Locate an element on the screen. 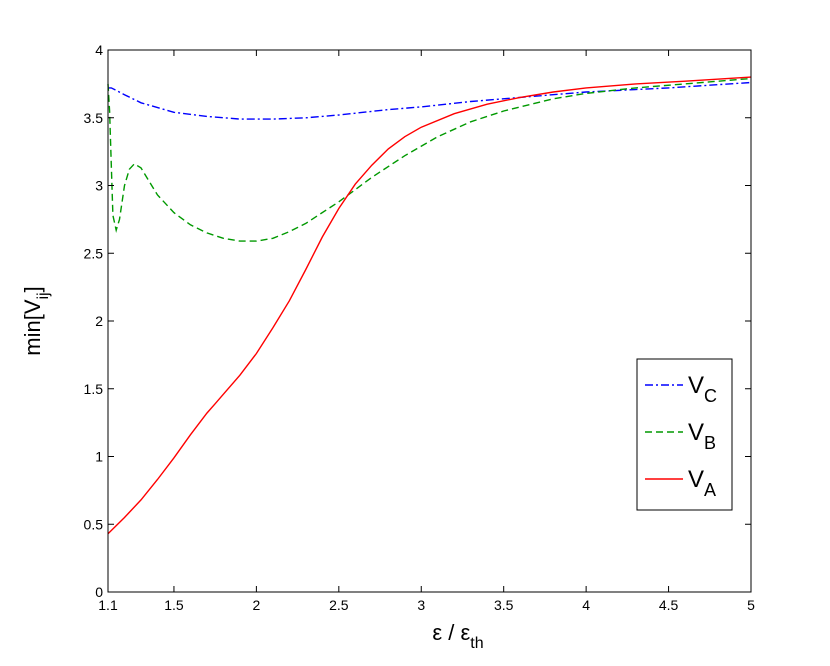 The width and height of the screenshot is (830, 666). x-axis-label-sub: th is located at coordinates (476, 643).